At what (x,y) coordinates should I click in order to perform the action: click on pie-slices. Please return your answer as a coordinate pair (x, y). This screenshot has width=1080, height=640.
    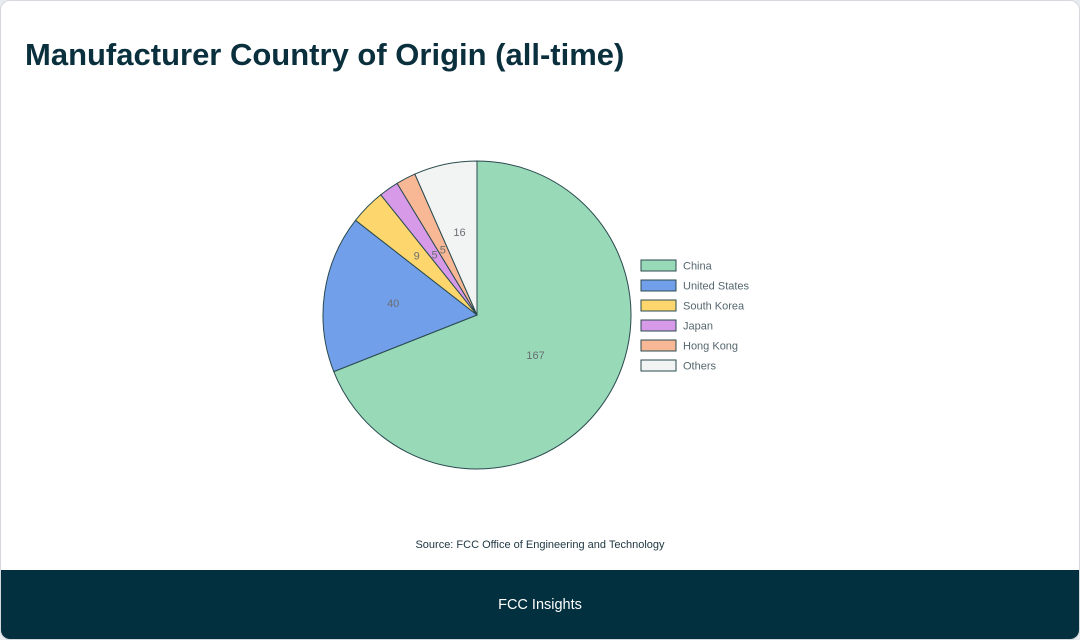
    Looking at the image, I should click on (477, 315).